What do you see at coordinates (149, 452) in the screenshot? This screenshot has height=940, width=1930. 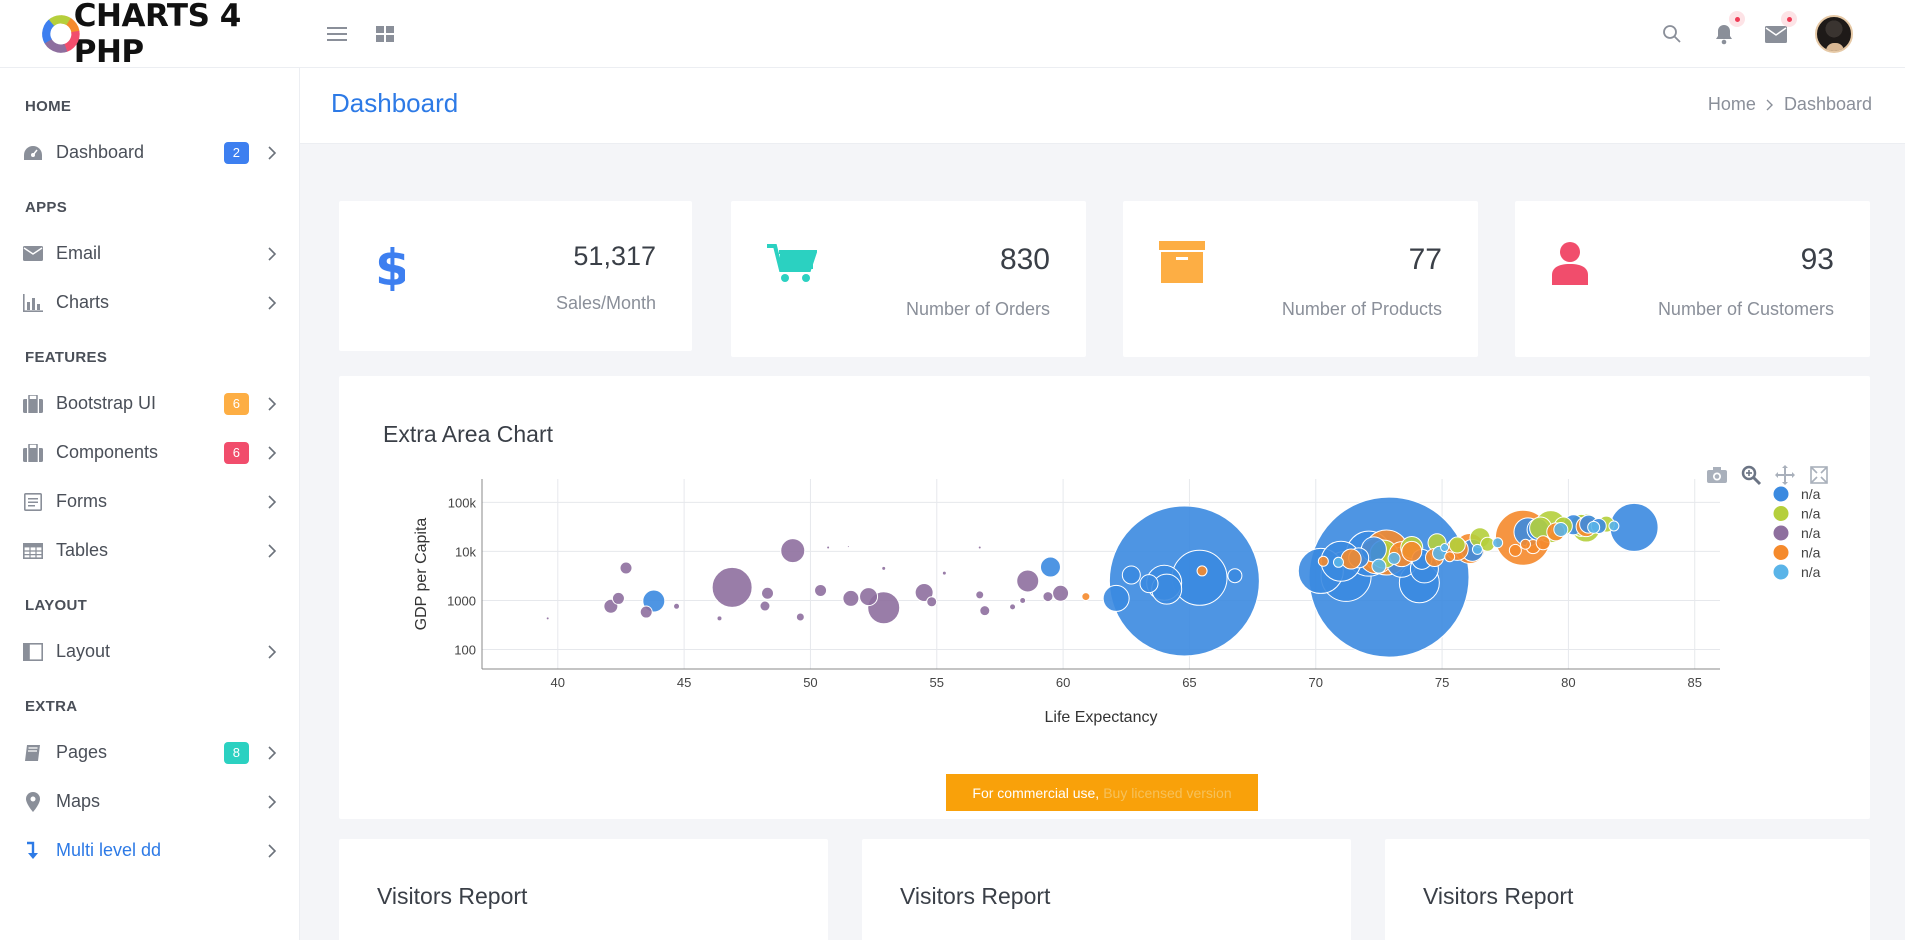 I see `sidebar-item-components: Components 6` at bounding box center [149, 452].